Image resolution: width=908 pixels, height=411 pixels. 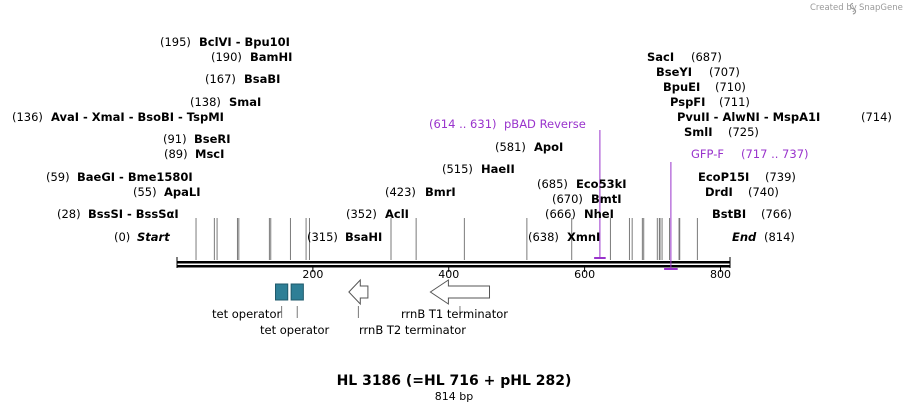 I want to click on site-position: (315), so click(x=322, y=237).